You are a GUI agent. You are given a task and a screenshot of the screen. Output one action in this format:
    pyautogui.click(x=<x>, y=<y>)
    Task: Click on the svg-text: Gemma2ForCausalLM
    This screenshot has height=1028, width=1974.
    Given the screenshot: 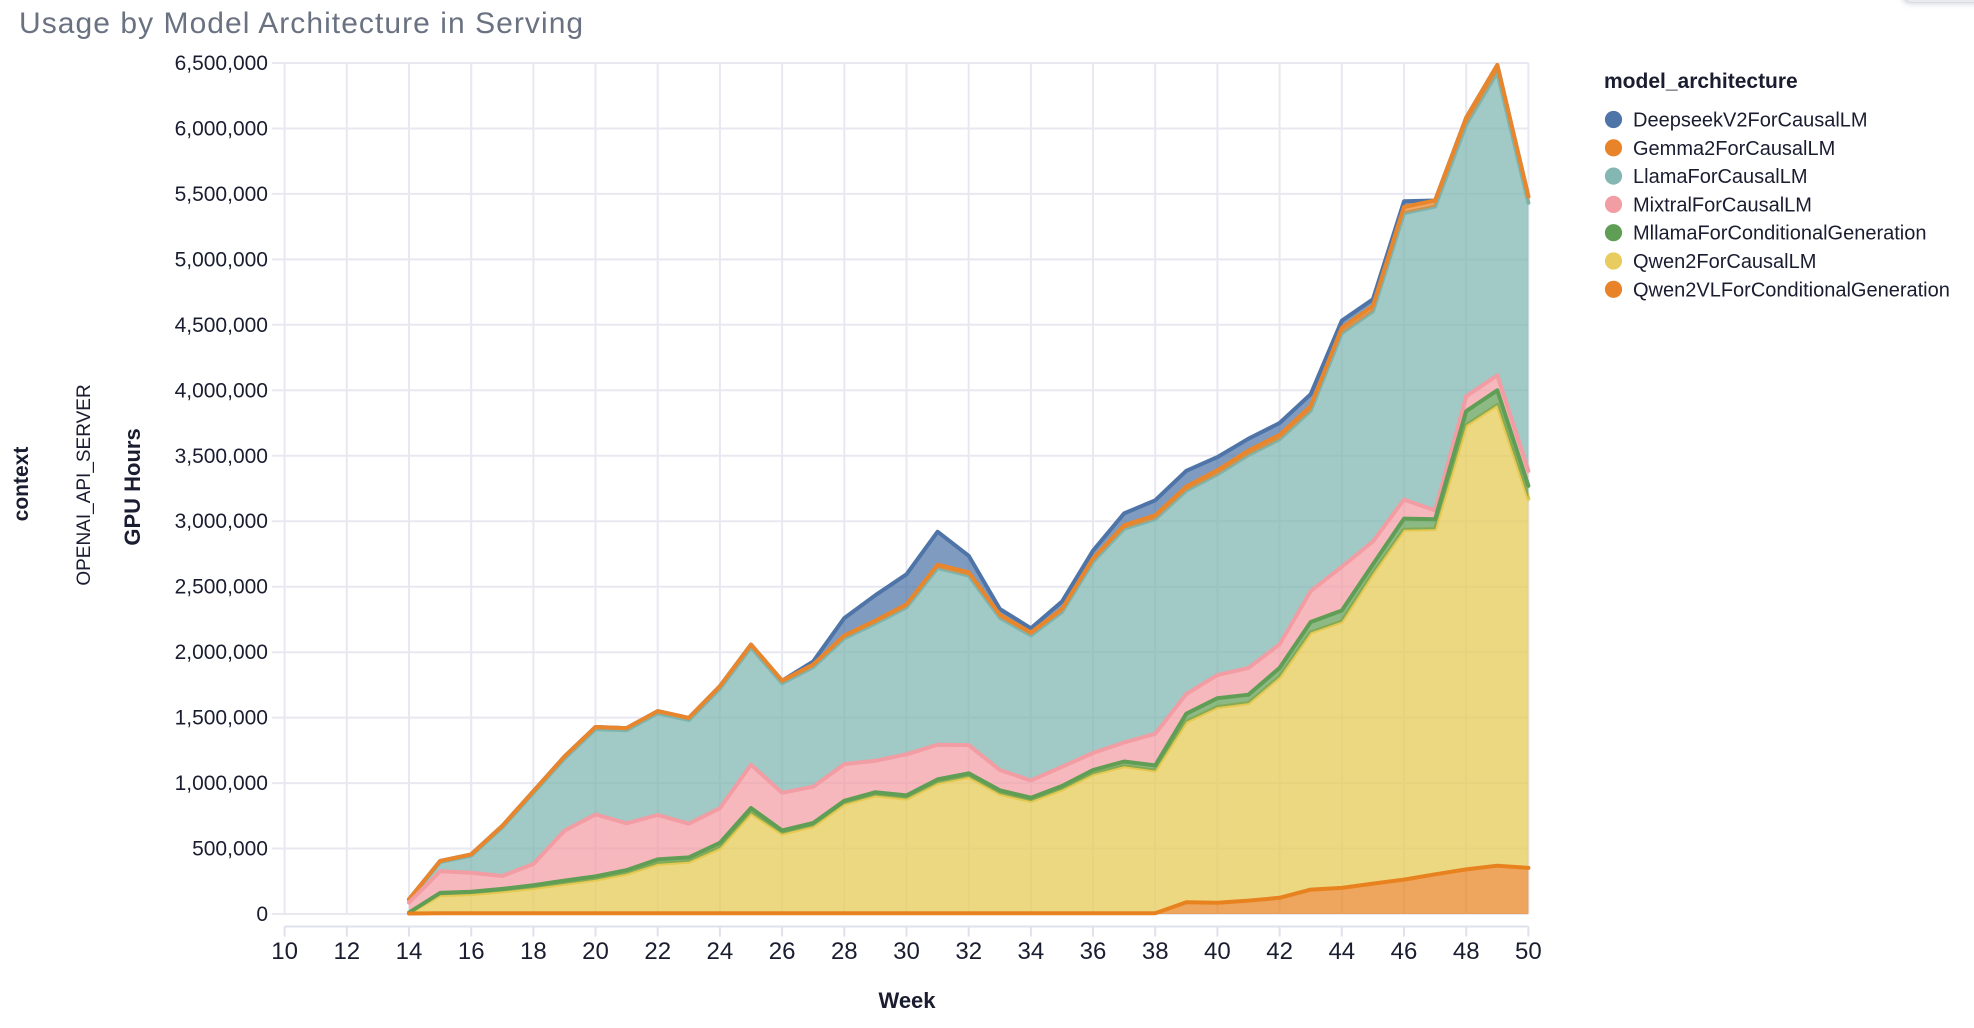 What is the action you would take?
    pyautogui.click(x=1734, y=149)
    